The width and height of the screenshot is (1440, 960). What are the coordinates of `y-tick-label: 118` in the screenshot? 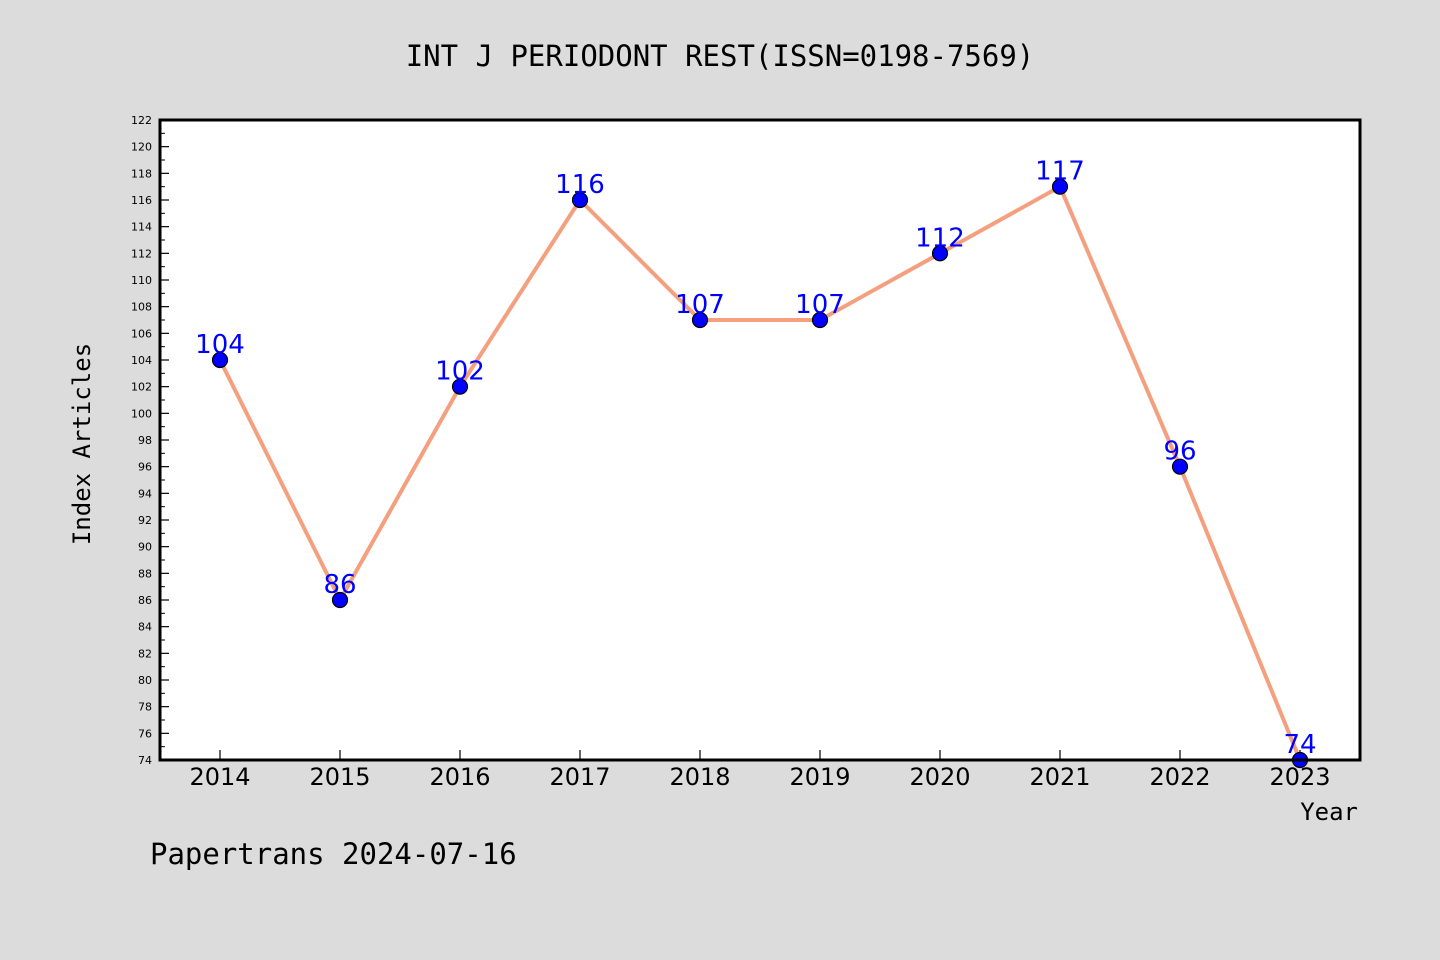 It's located at (141, 173).